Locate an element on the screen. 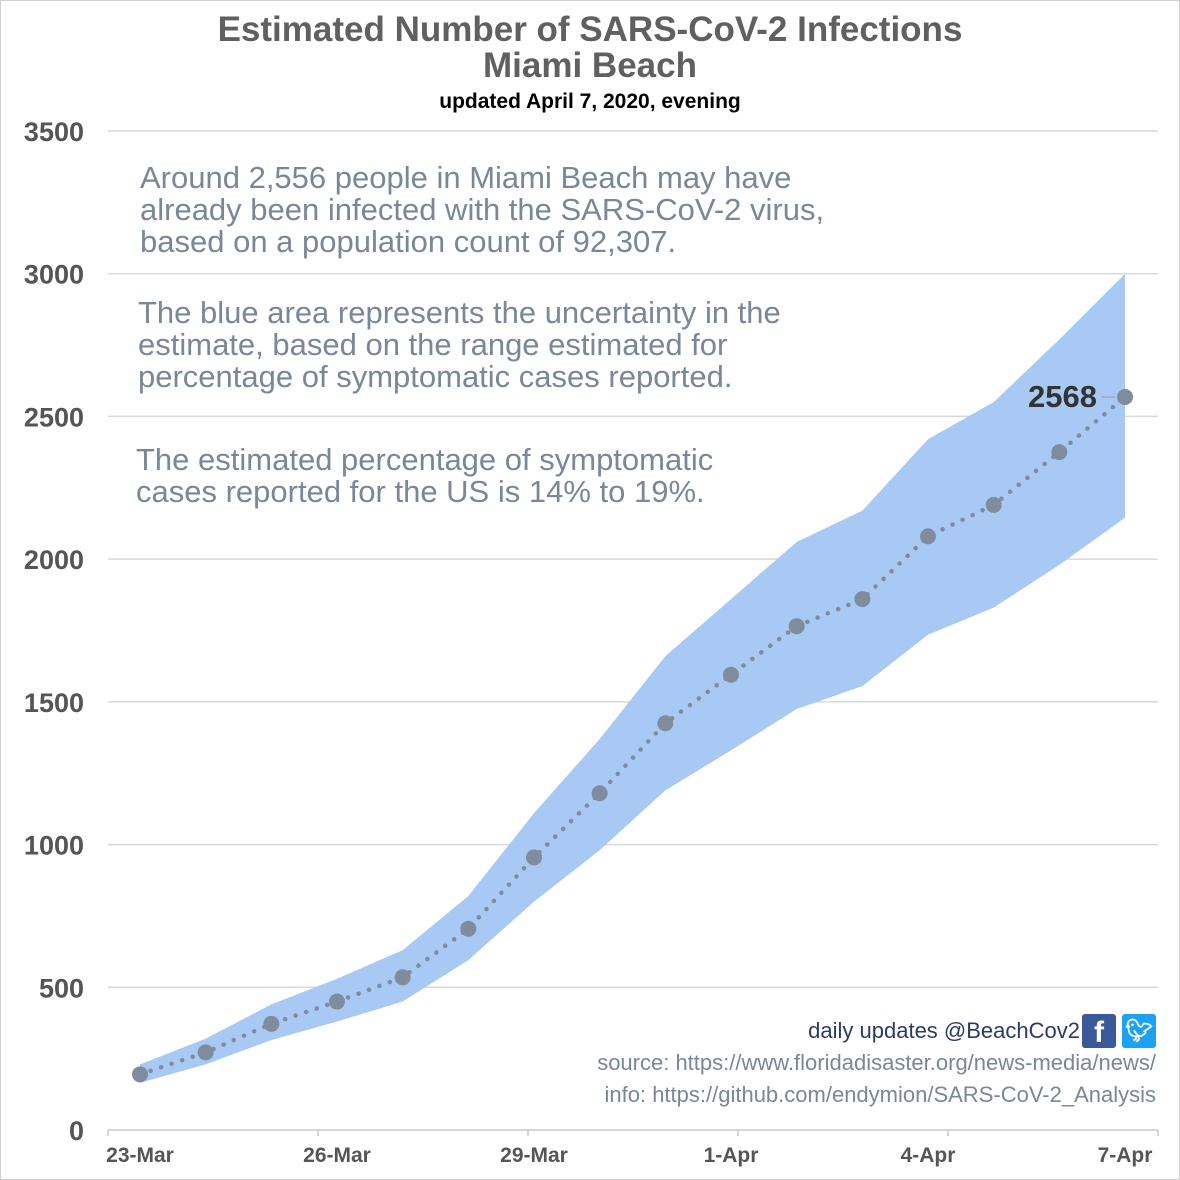  x-tick-label: 4-Apr is located at coordinates (928, 1155).